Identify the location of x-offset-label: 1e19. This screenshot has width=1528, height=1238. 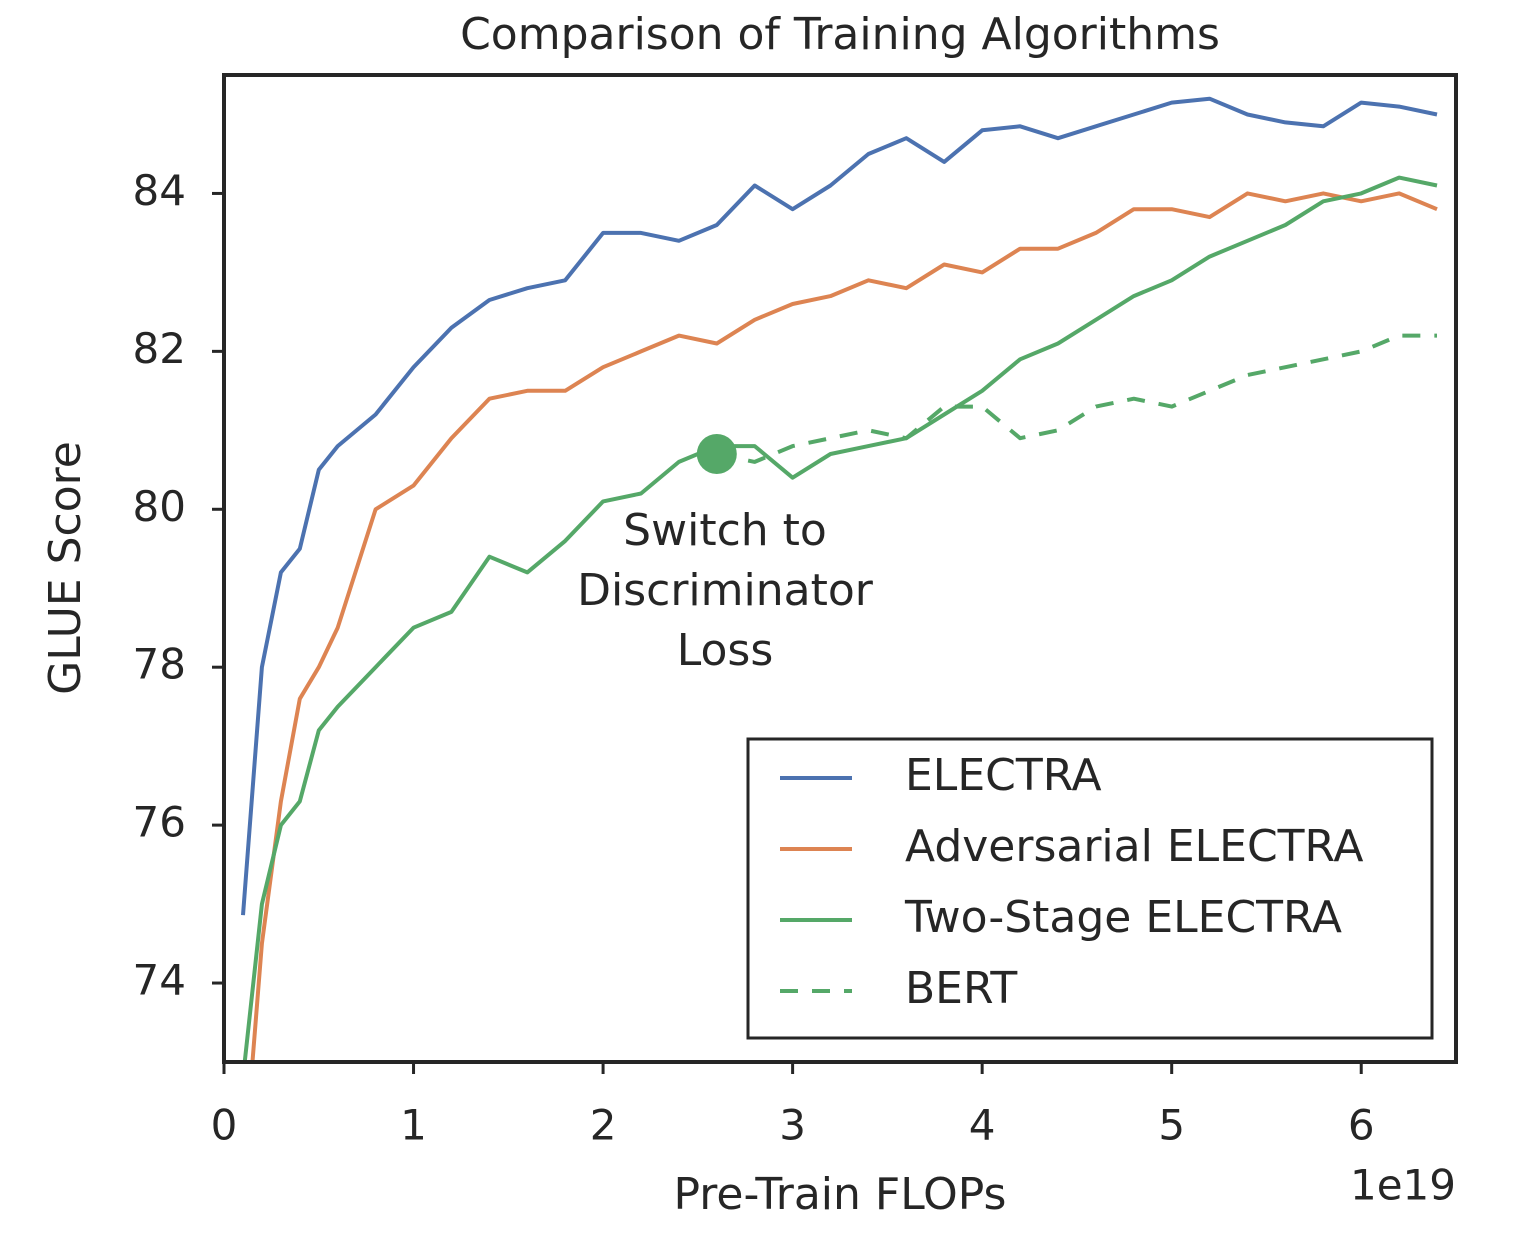
(1403, 1185).